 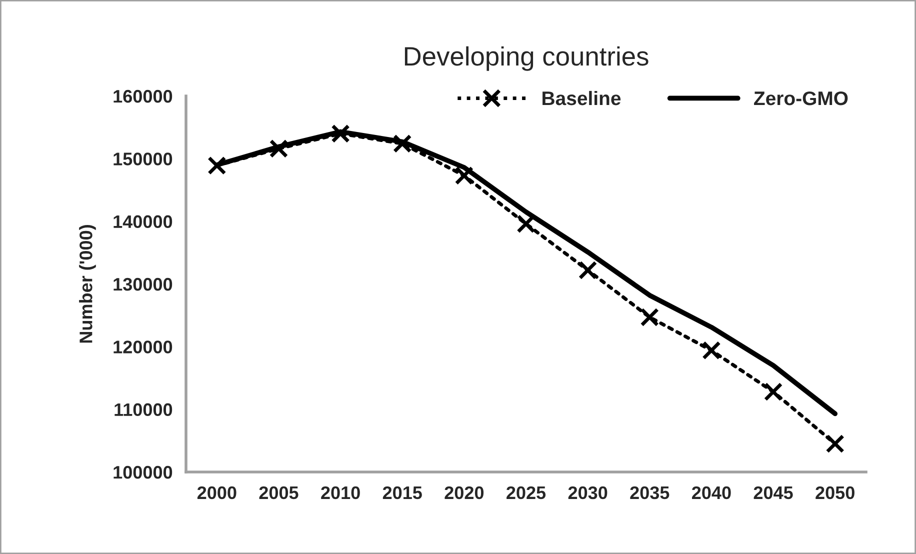 What do you see at coordinates (526, 493) in the screenshot?
I see `x-tick-label: 2025` at bounding box center [526, 493].